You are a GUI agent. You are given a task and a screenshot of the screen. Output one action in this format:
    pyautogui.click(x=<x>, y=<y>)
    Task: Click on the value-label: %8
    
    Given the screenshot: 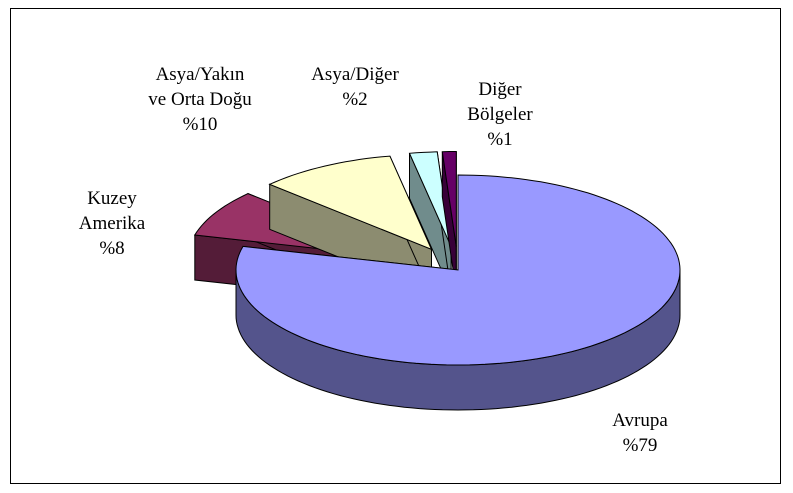 What is the action you would take?
    pyautogui.click(x=112, y=248)
    